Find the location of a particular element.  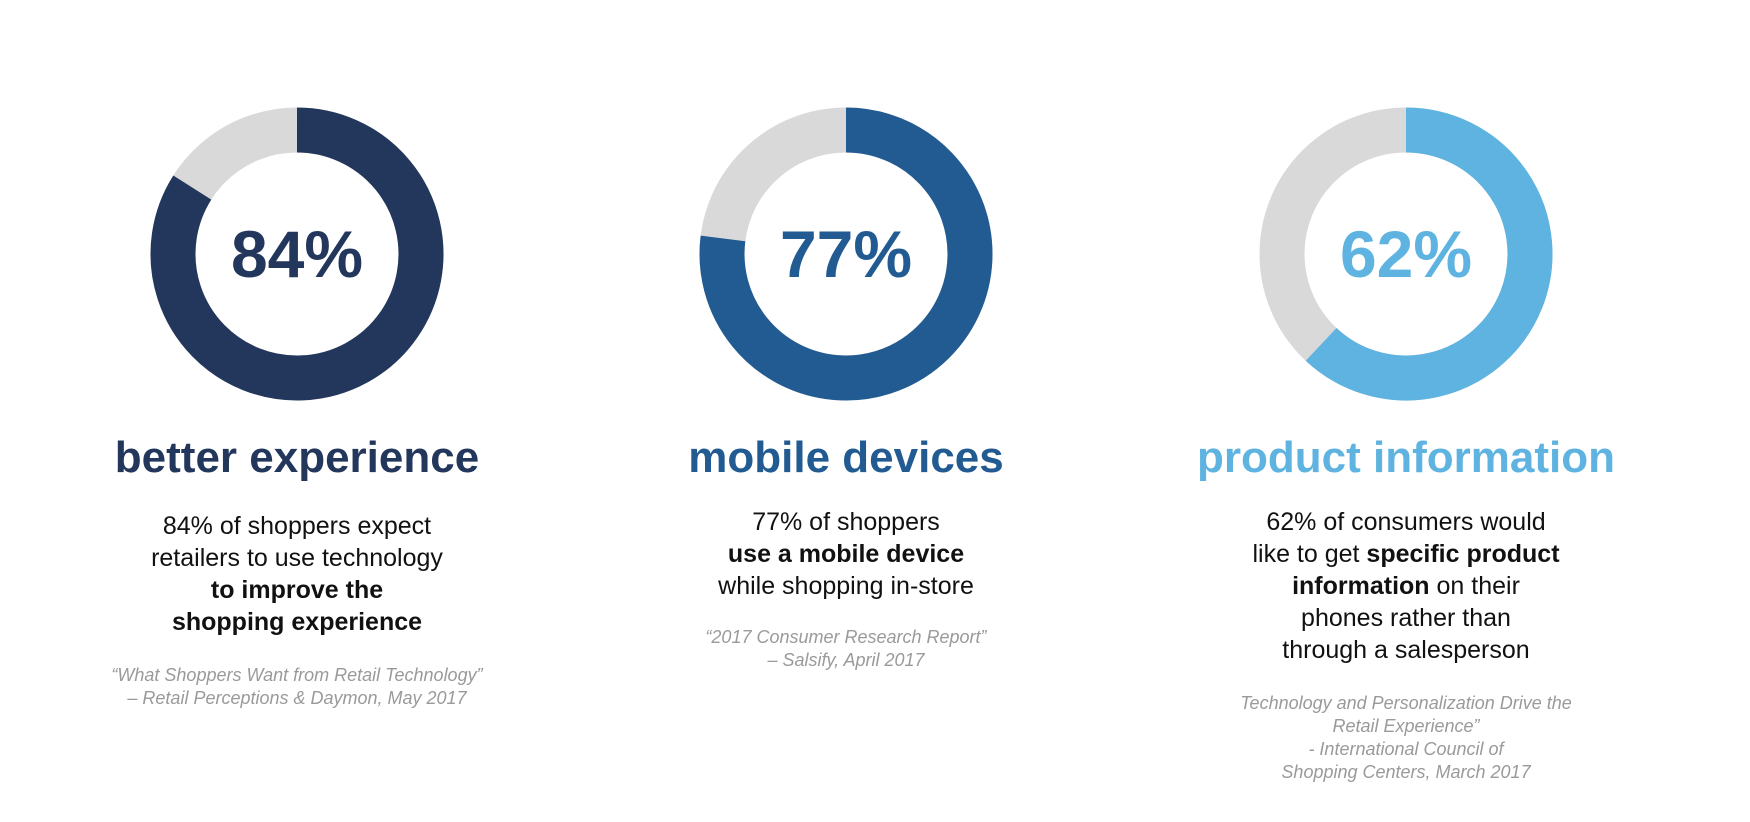

description-emphasis: specific product is located at coordinates (1463, 554).